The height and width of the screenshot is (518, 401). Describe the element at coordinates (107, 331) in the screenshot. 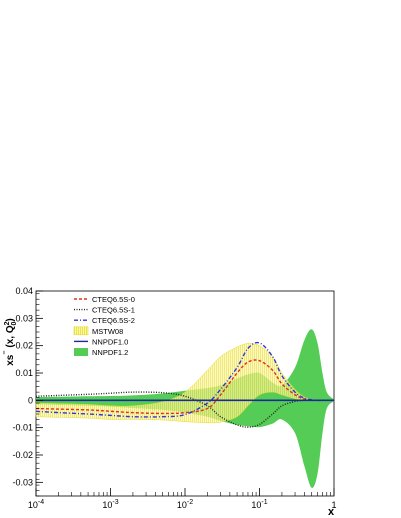

I see `legend-label-mstw08: MSTW08` at that location.